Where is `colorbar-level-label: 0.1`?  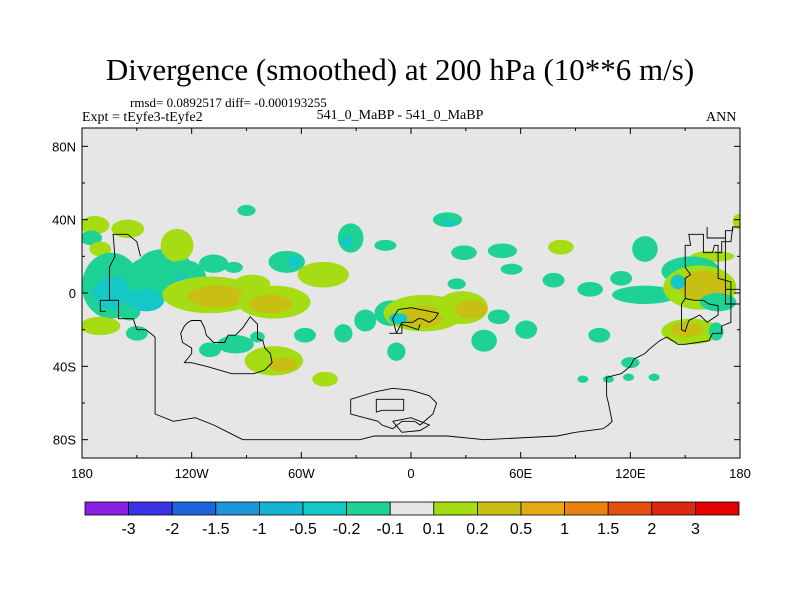 colorbar-level-label: 0.1 is located at coordinates (434, 529).